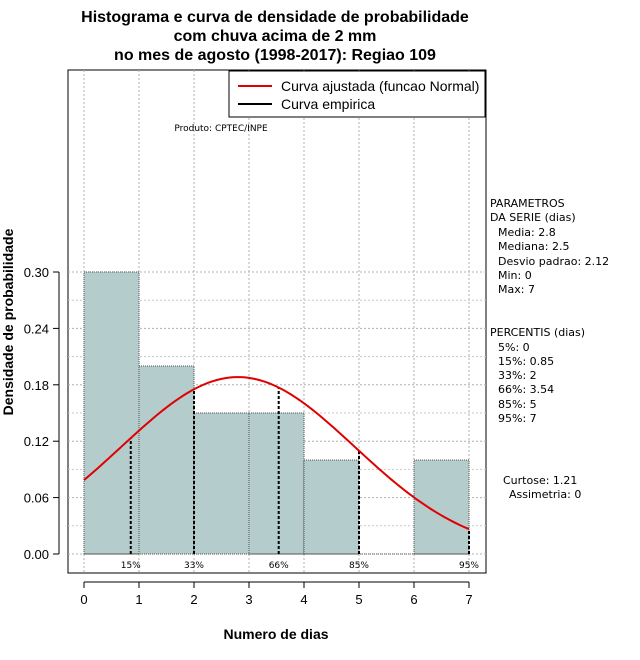 Image resolution: width=640 pixels, height=660 pixels. Describe the element at coordinates (359, 566) in the screenshot. I see `percentile-label-3: 85%` at that location.